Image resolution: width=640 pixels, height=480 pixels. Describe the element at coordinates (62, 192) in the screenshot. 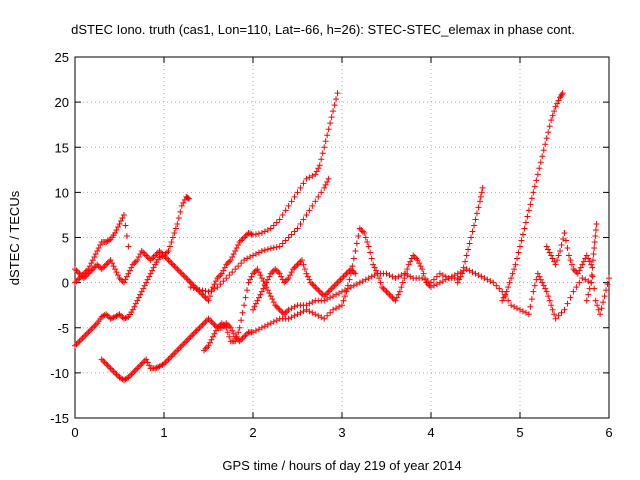

I see `y-tick-label: 10` at that location.